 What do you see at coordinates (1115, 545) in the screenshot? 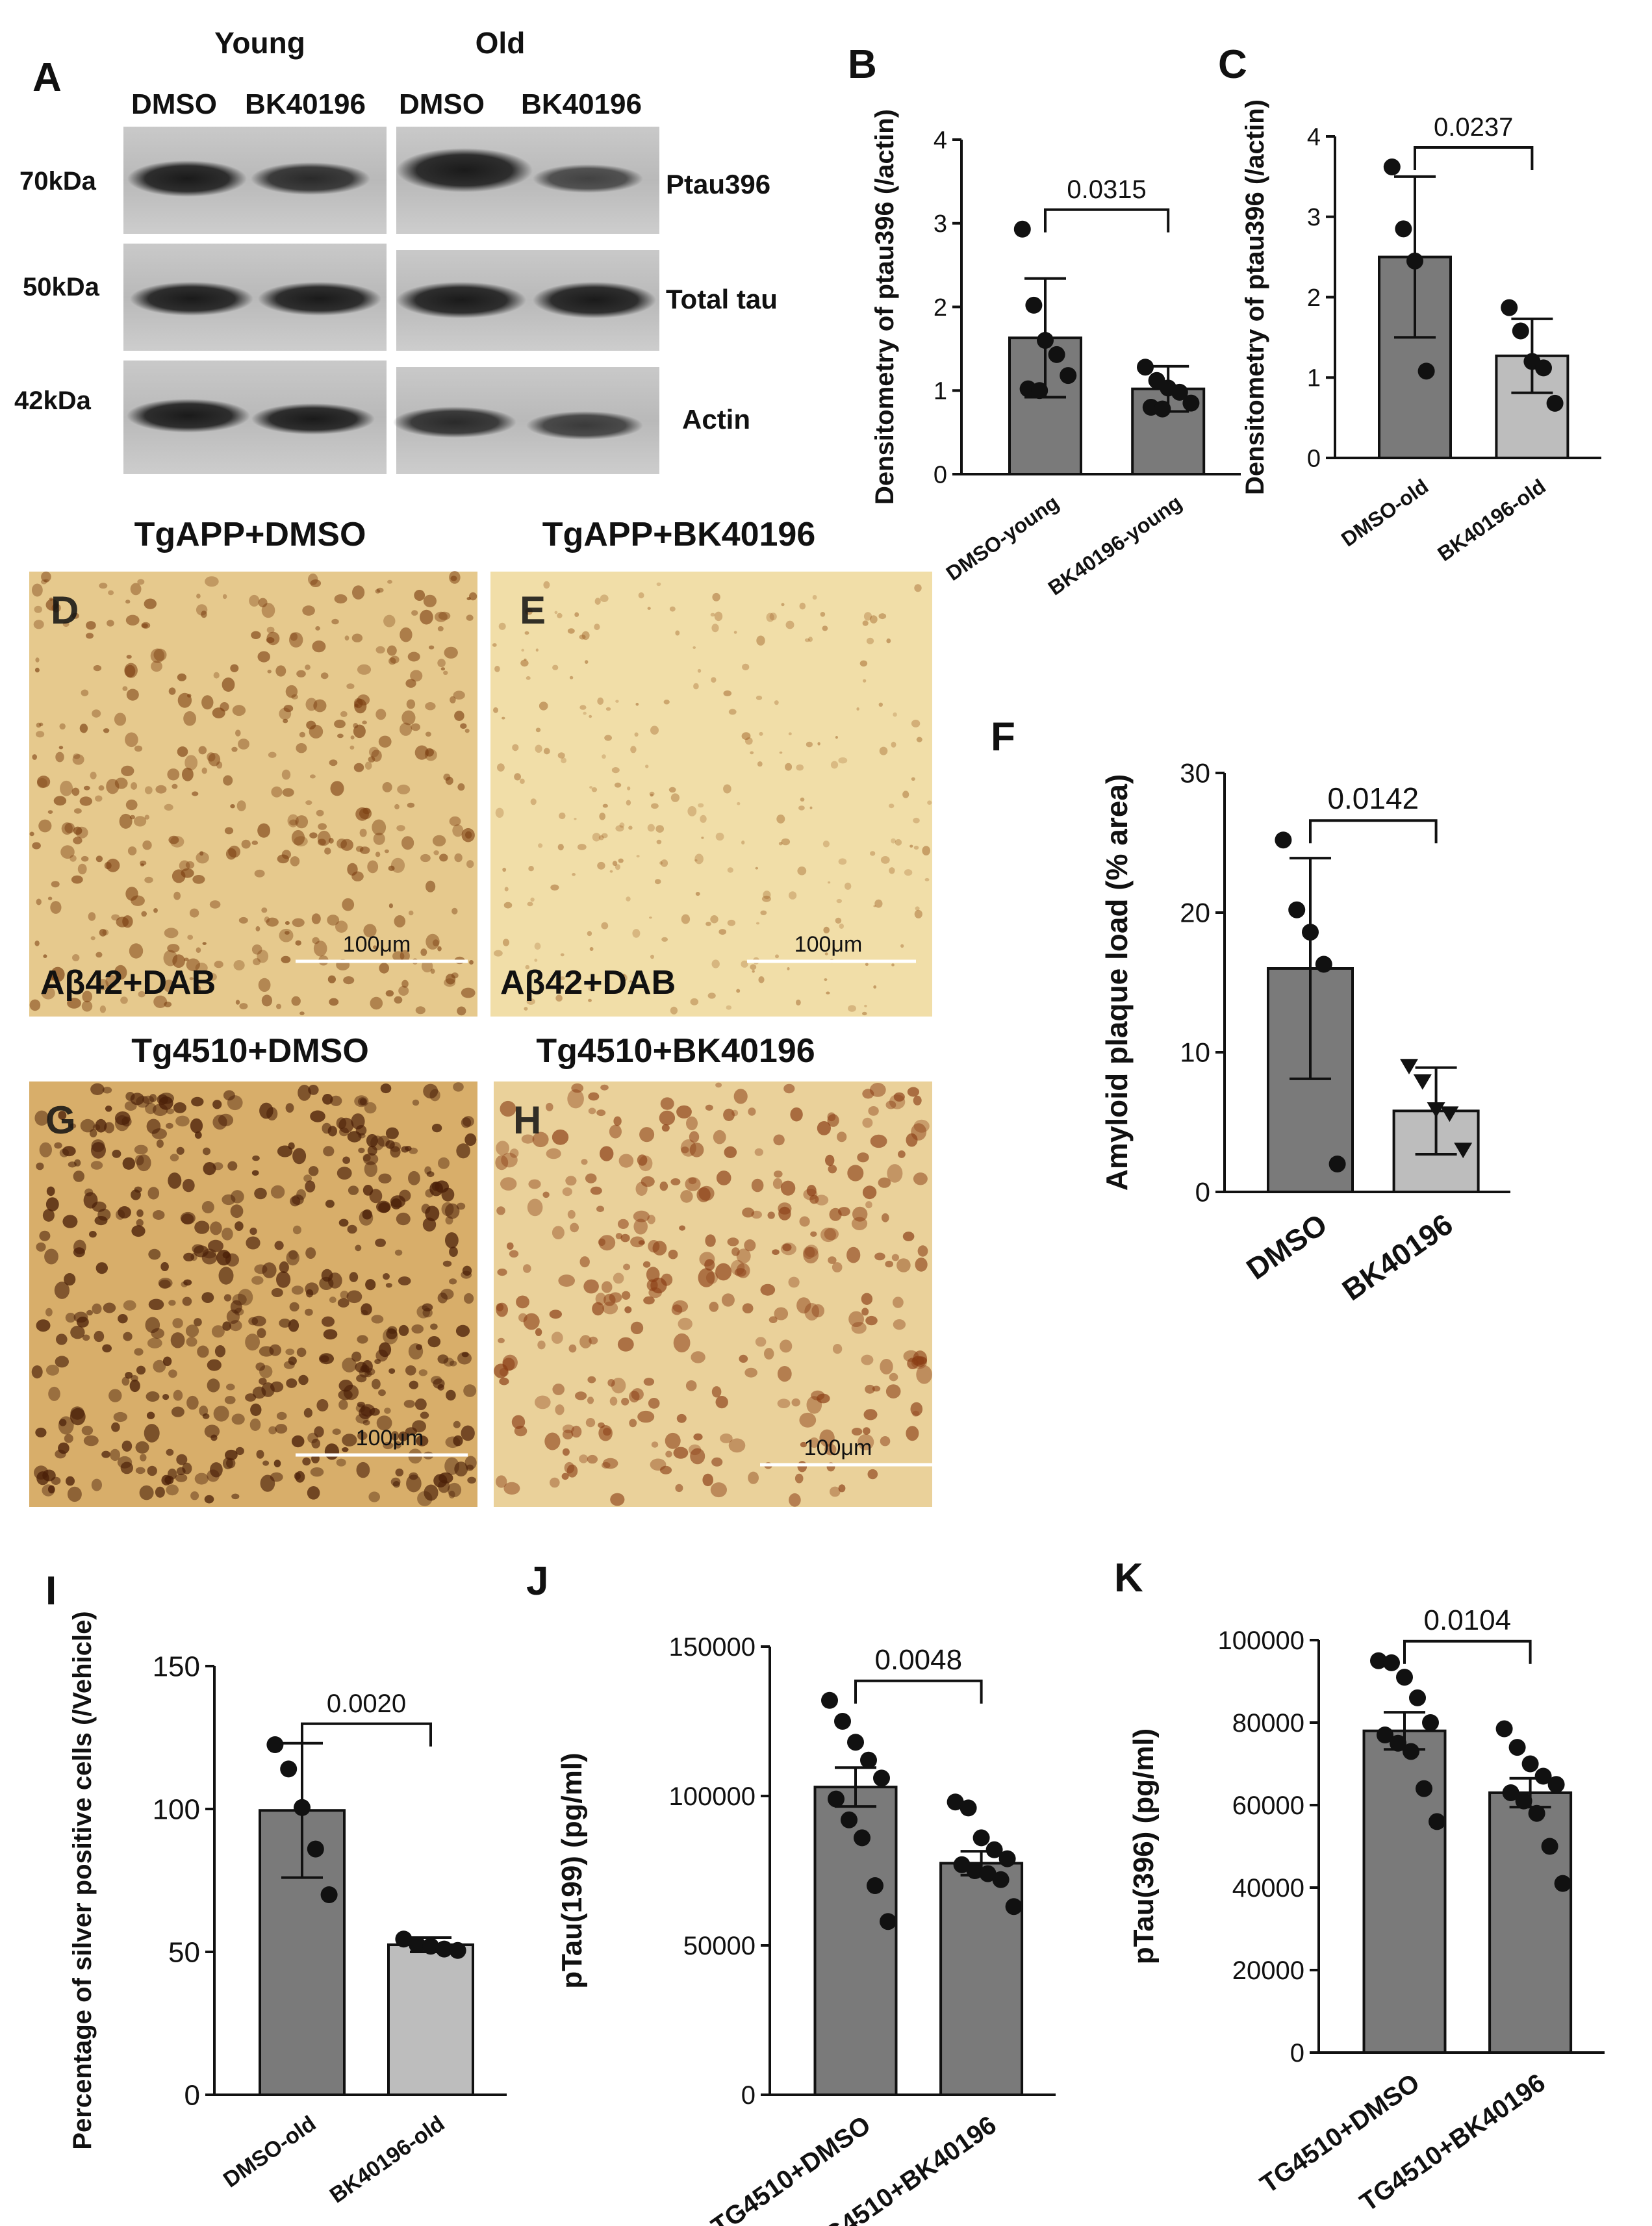
I see `x-category-label: BK40196-young` at bounding box center [1115, 545].